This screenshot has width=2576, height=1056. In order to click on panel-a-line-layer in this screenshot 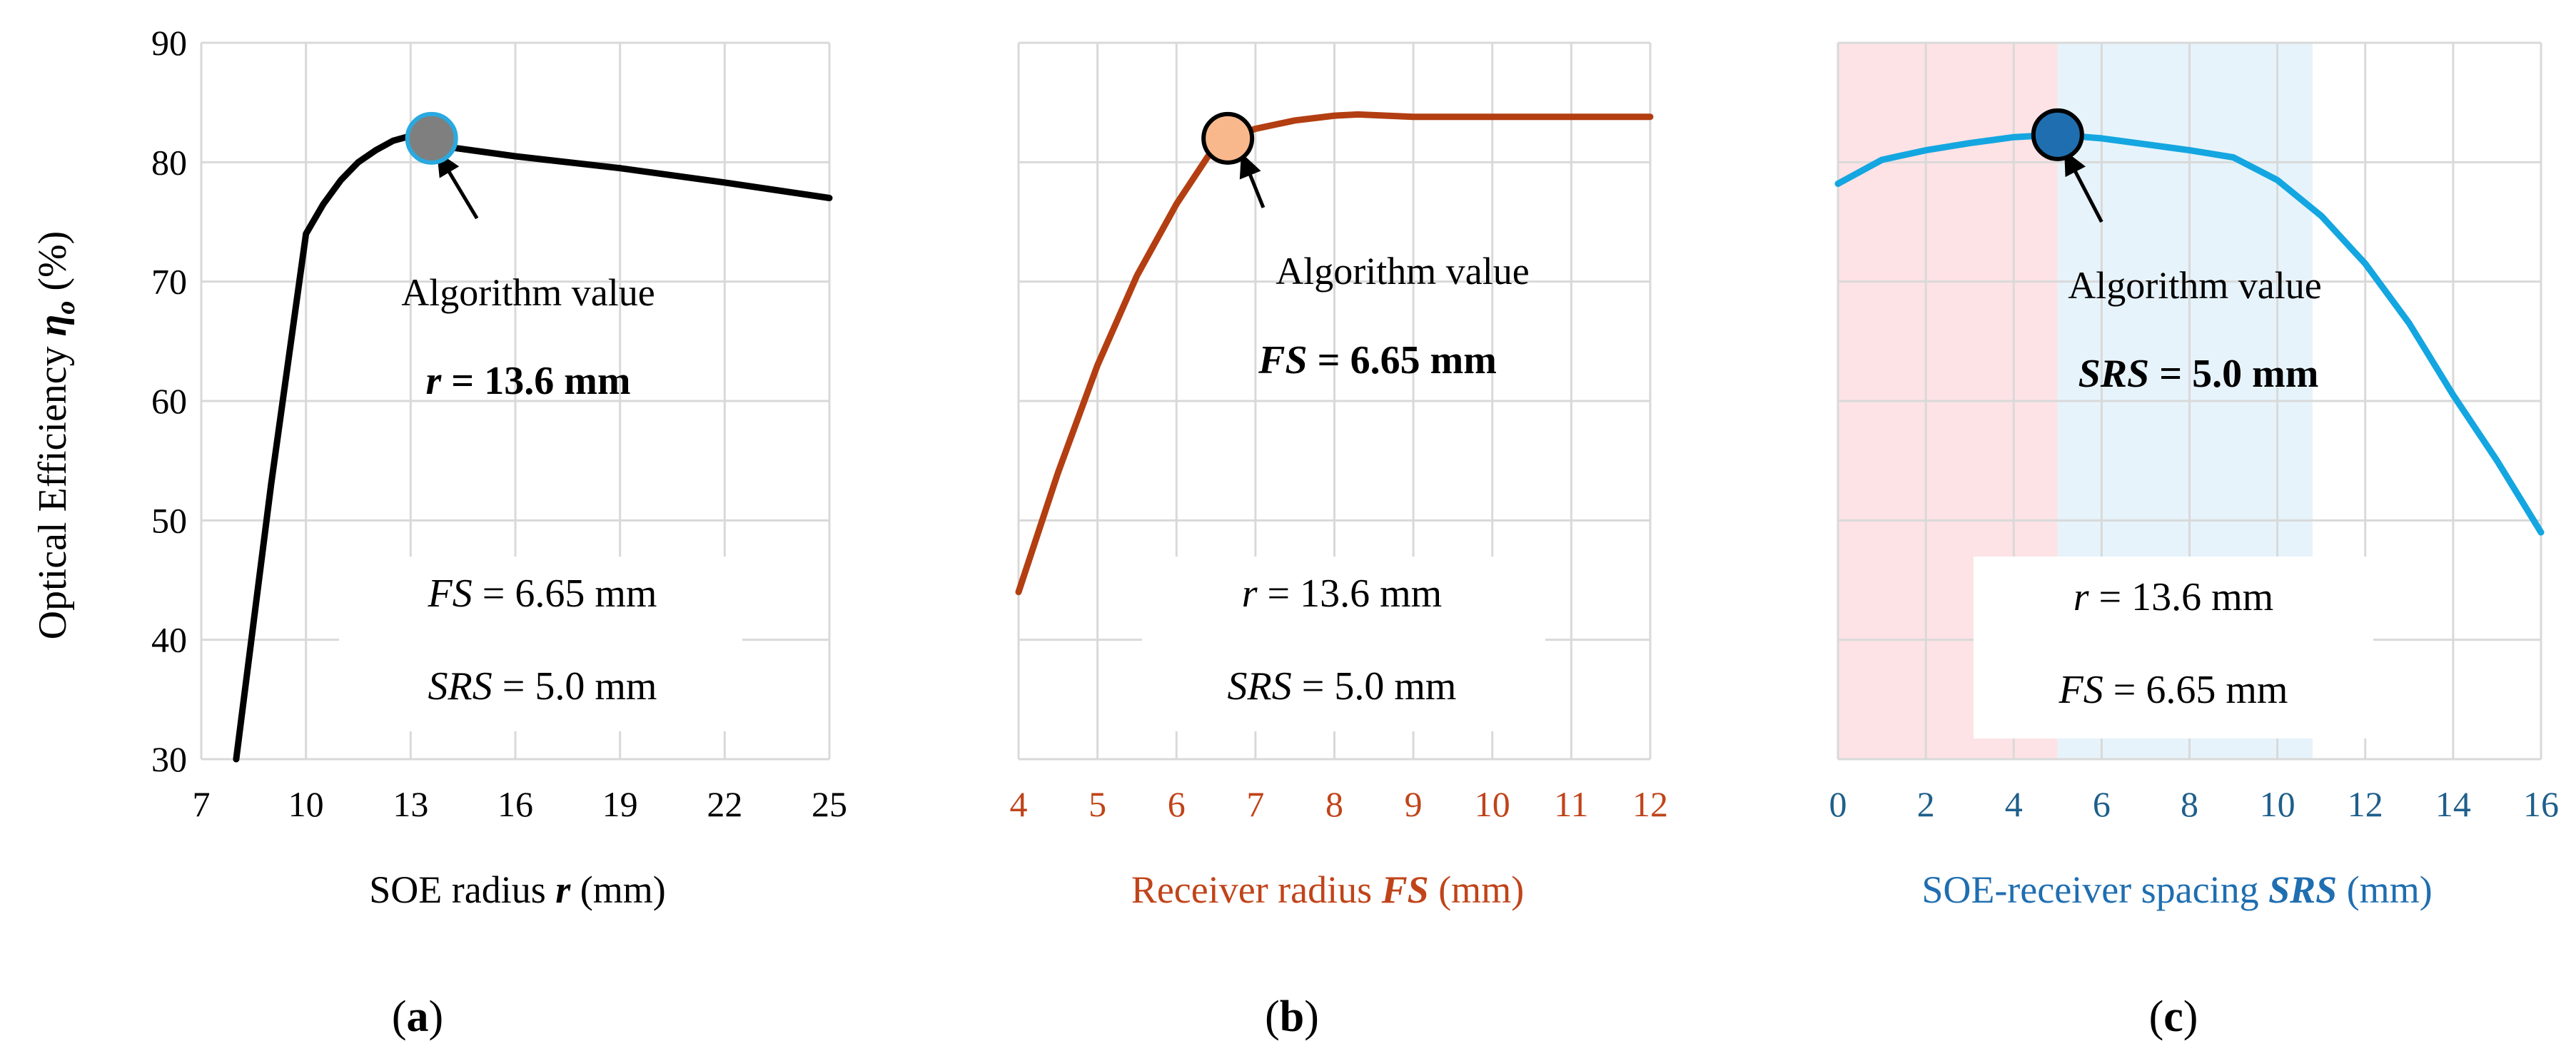, I will do `click(533, 448)`.